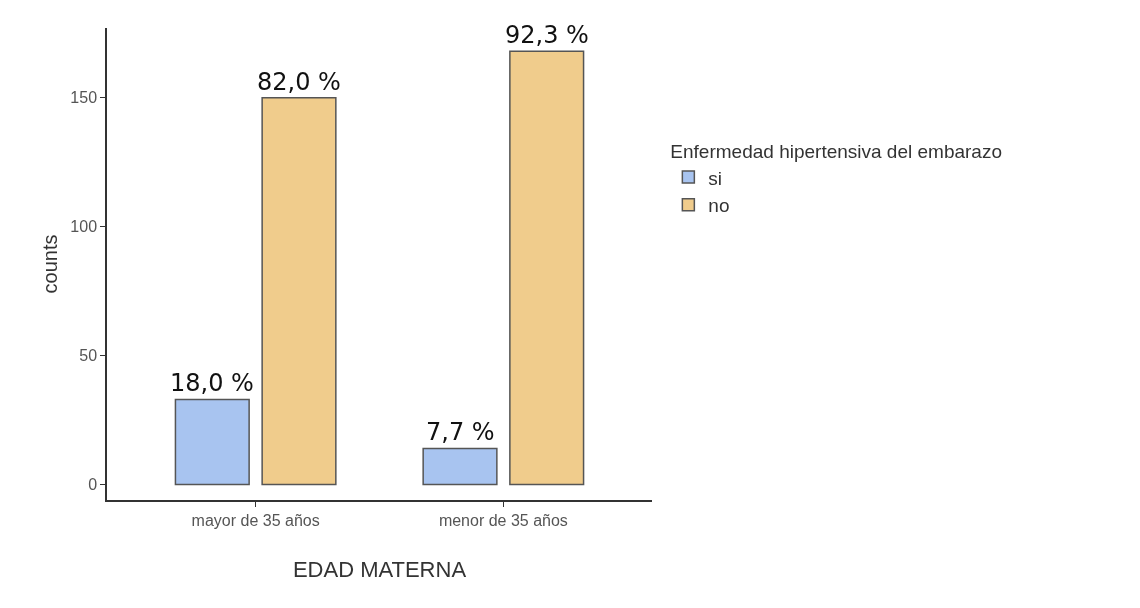  Describe the element at coordinates (460, 432) in the screenshot. I see `annotation: 7,7 %` at that location.